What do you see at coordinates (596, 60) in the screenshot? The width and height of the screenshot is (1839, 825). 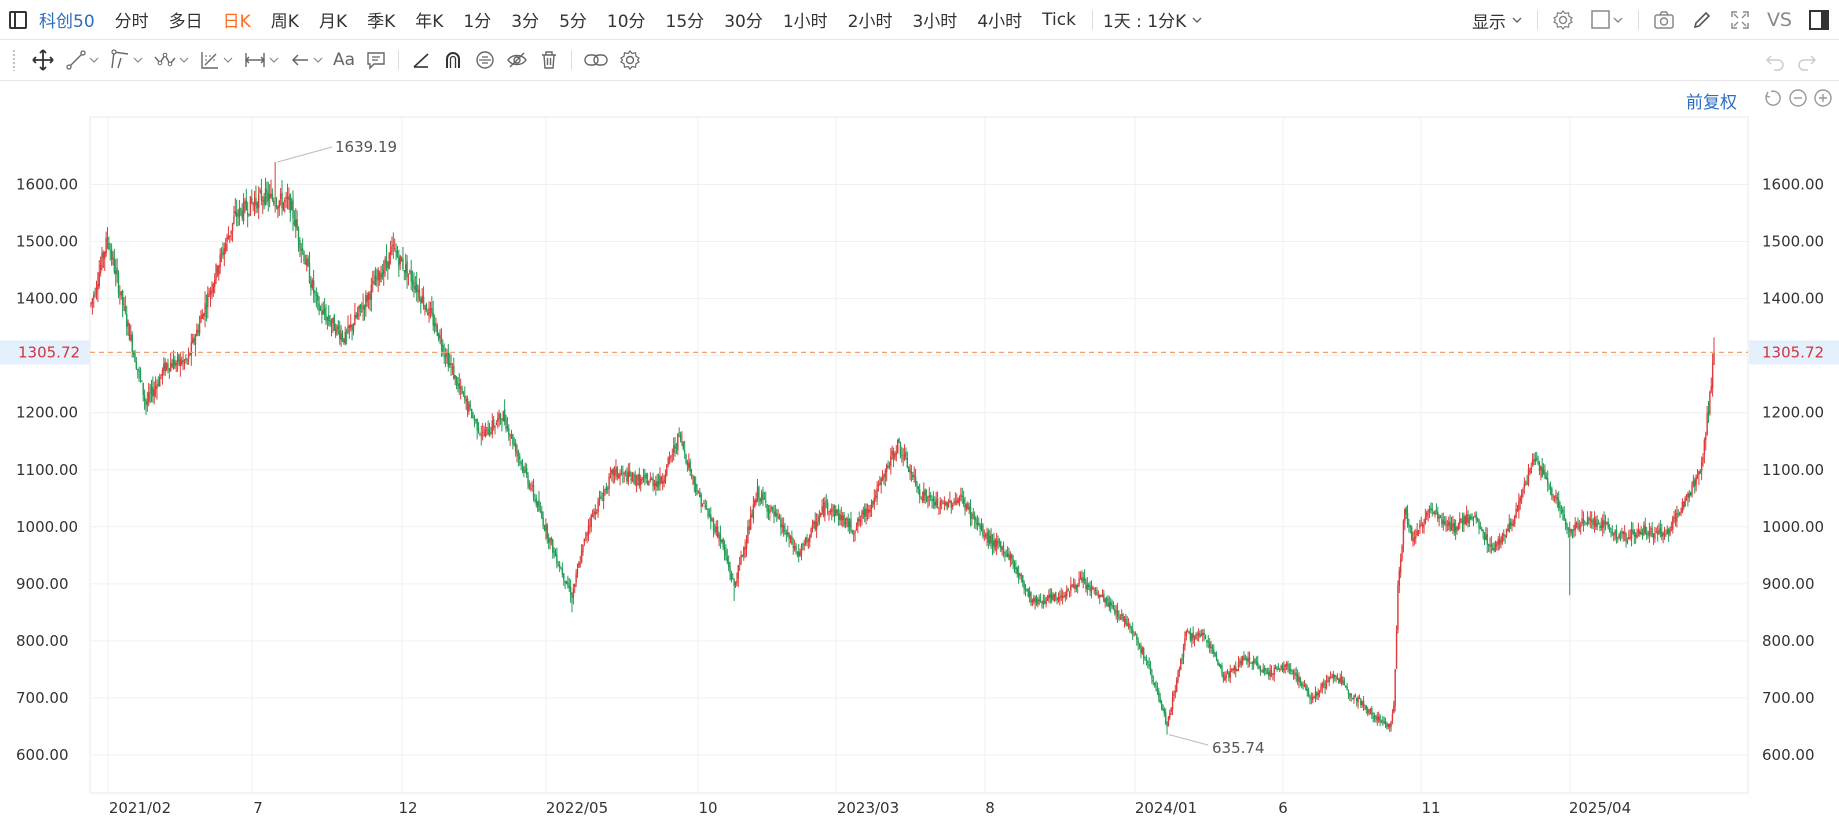 I see `link-chain-icon` at bounding box center [596, 60].